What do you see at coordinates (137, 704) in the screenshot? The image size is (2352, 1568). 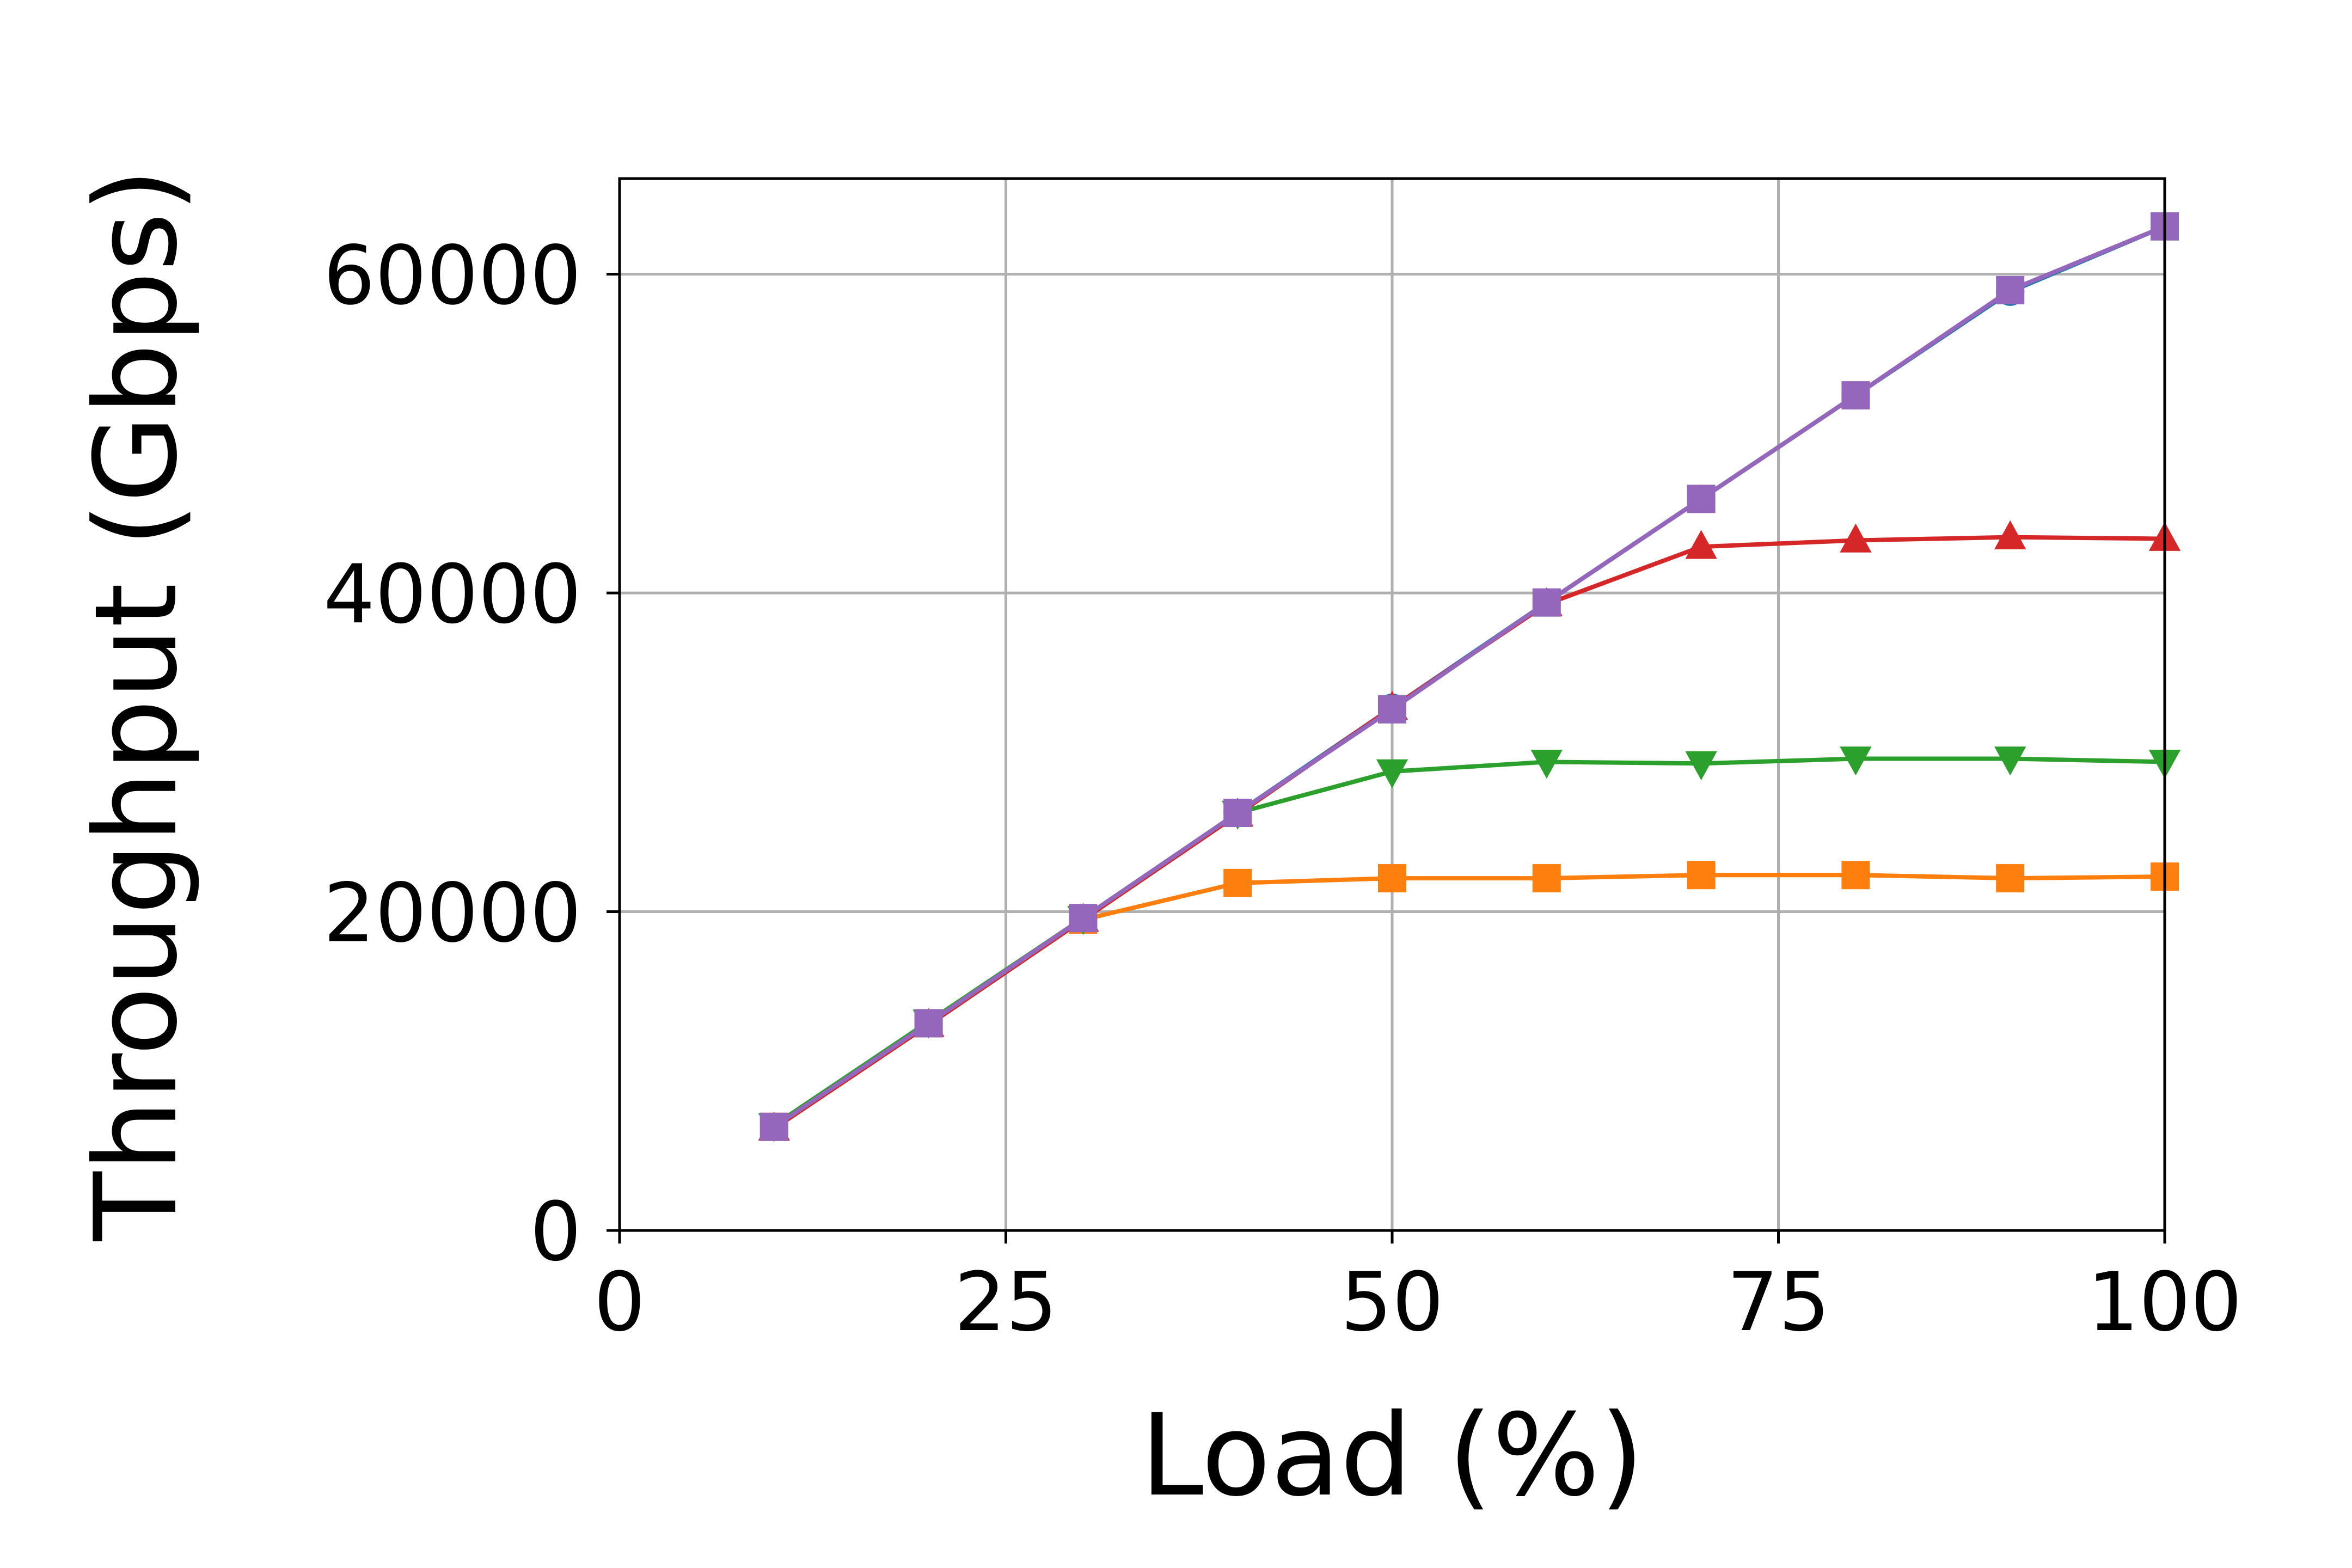 I see `y-axis-label: Throughput (Gbps)` at bounding box center [137, 704].